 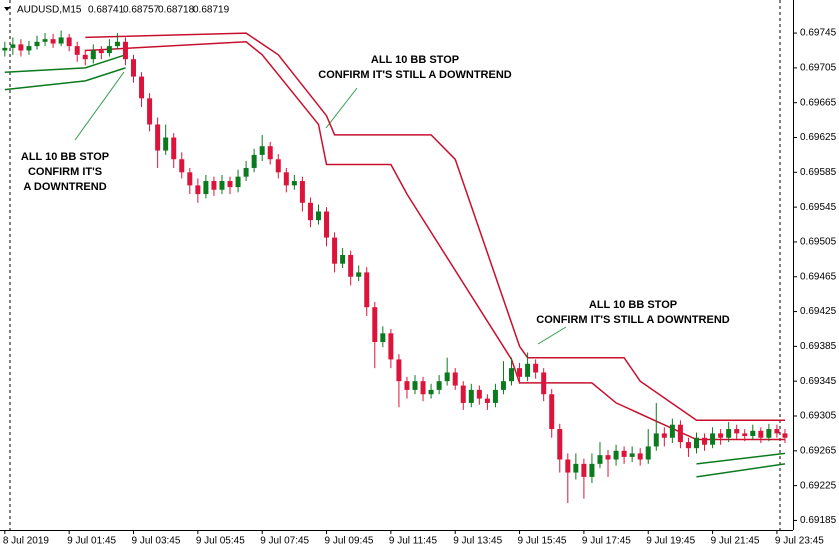 I want to click on header-value: 0.68719, so click(x=211, y=10).